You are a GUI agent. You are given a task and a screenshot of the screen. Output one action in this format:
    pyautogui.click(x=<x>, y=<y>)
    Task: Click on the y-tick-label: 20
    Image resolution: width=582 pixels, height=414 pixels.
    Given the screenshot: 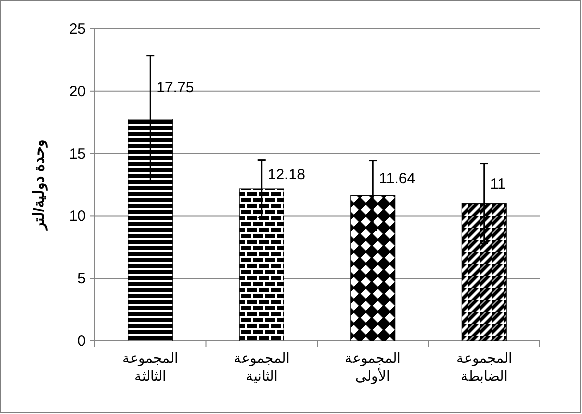 What is the action you would take?
    pyautogui.click(x=77, y=91)
    